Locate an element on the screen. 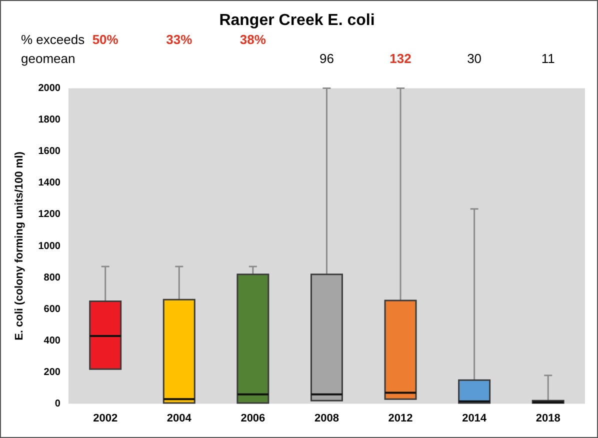  x-tick-label: 2018 is located at coordinates (548, 418).